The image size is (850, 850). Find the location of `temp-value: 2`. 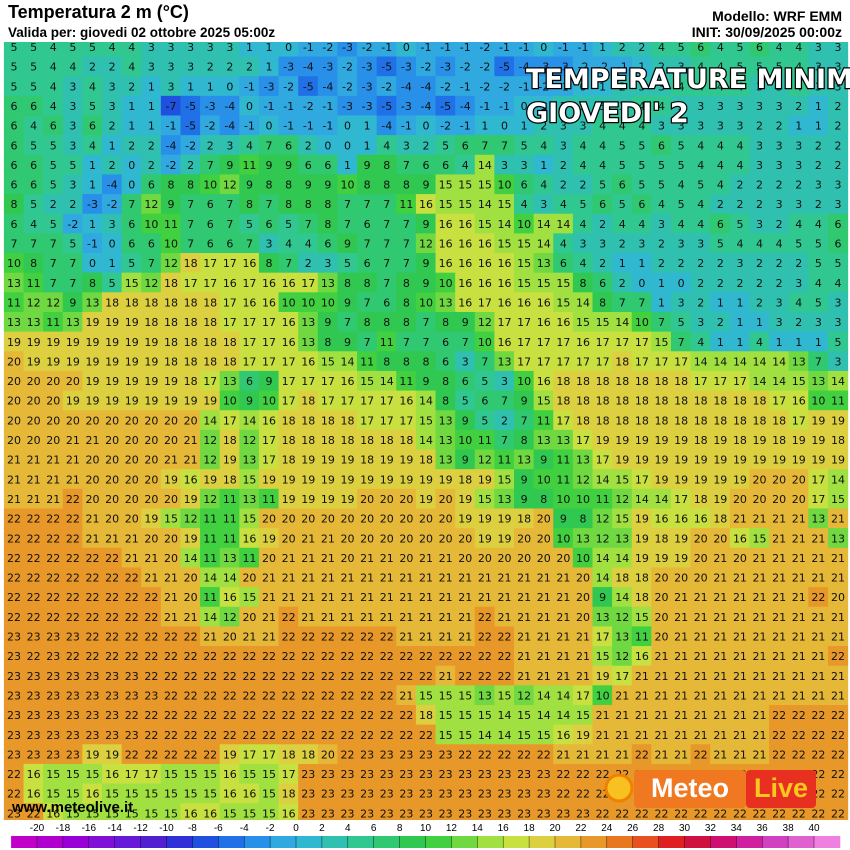

temp-value: 2 is located at coordinates (661, 244).